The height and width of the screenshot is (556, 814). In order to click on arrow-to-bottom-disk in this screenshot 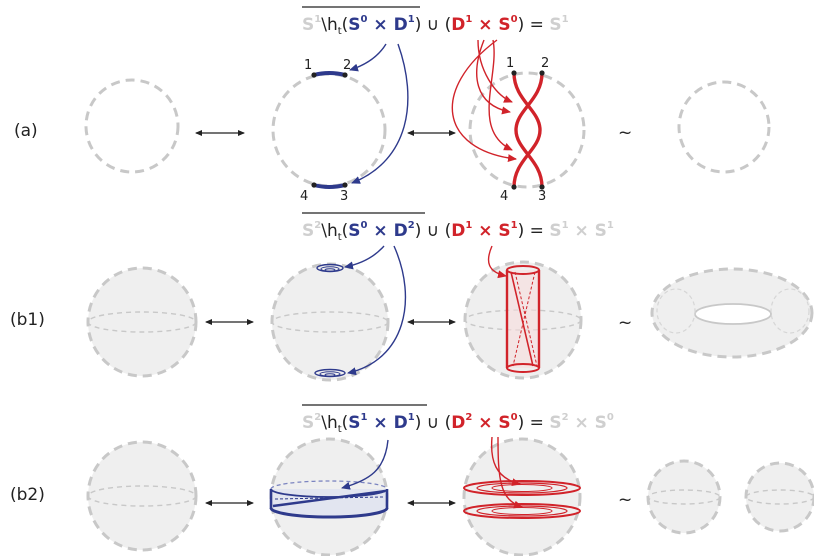, I will do `click(377, 310)`.